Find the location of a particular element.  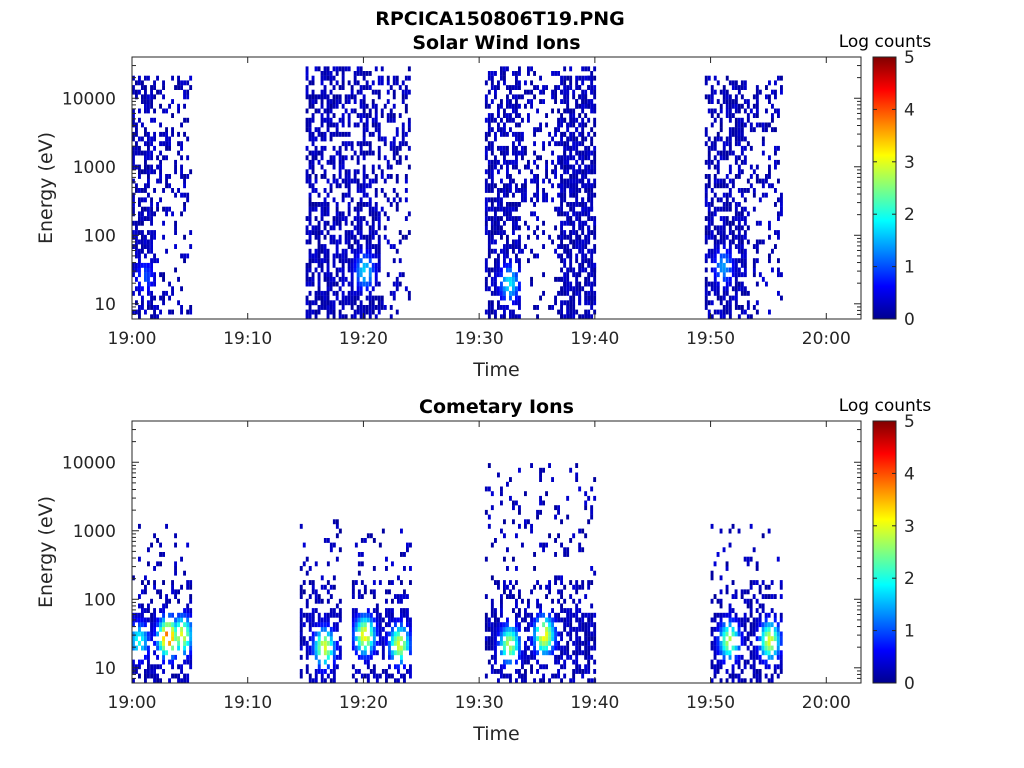

x-tick-label: 19:00 is located at coordinates (132, 703).